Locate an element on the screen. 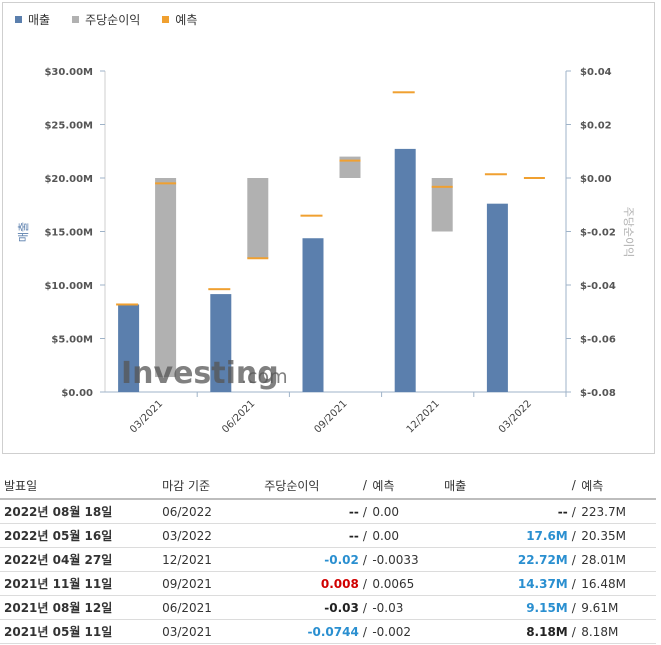 The image size is (661, 645). cell-release-date: 2021년 05월 11일 is located at coordinates (79, 631).